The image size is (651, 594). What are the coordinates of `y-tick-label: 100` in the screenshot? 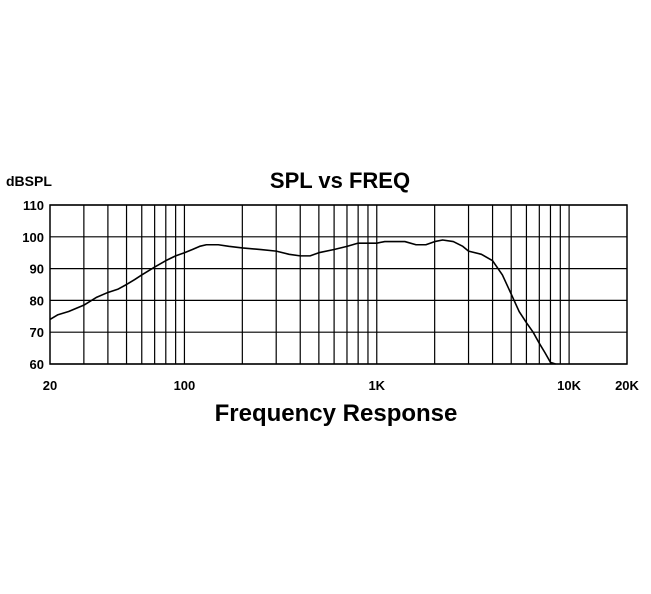 It's located at (33, 237).